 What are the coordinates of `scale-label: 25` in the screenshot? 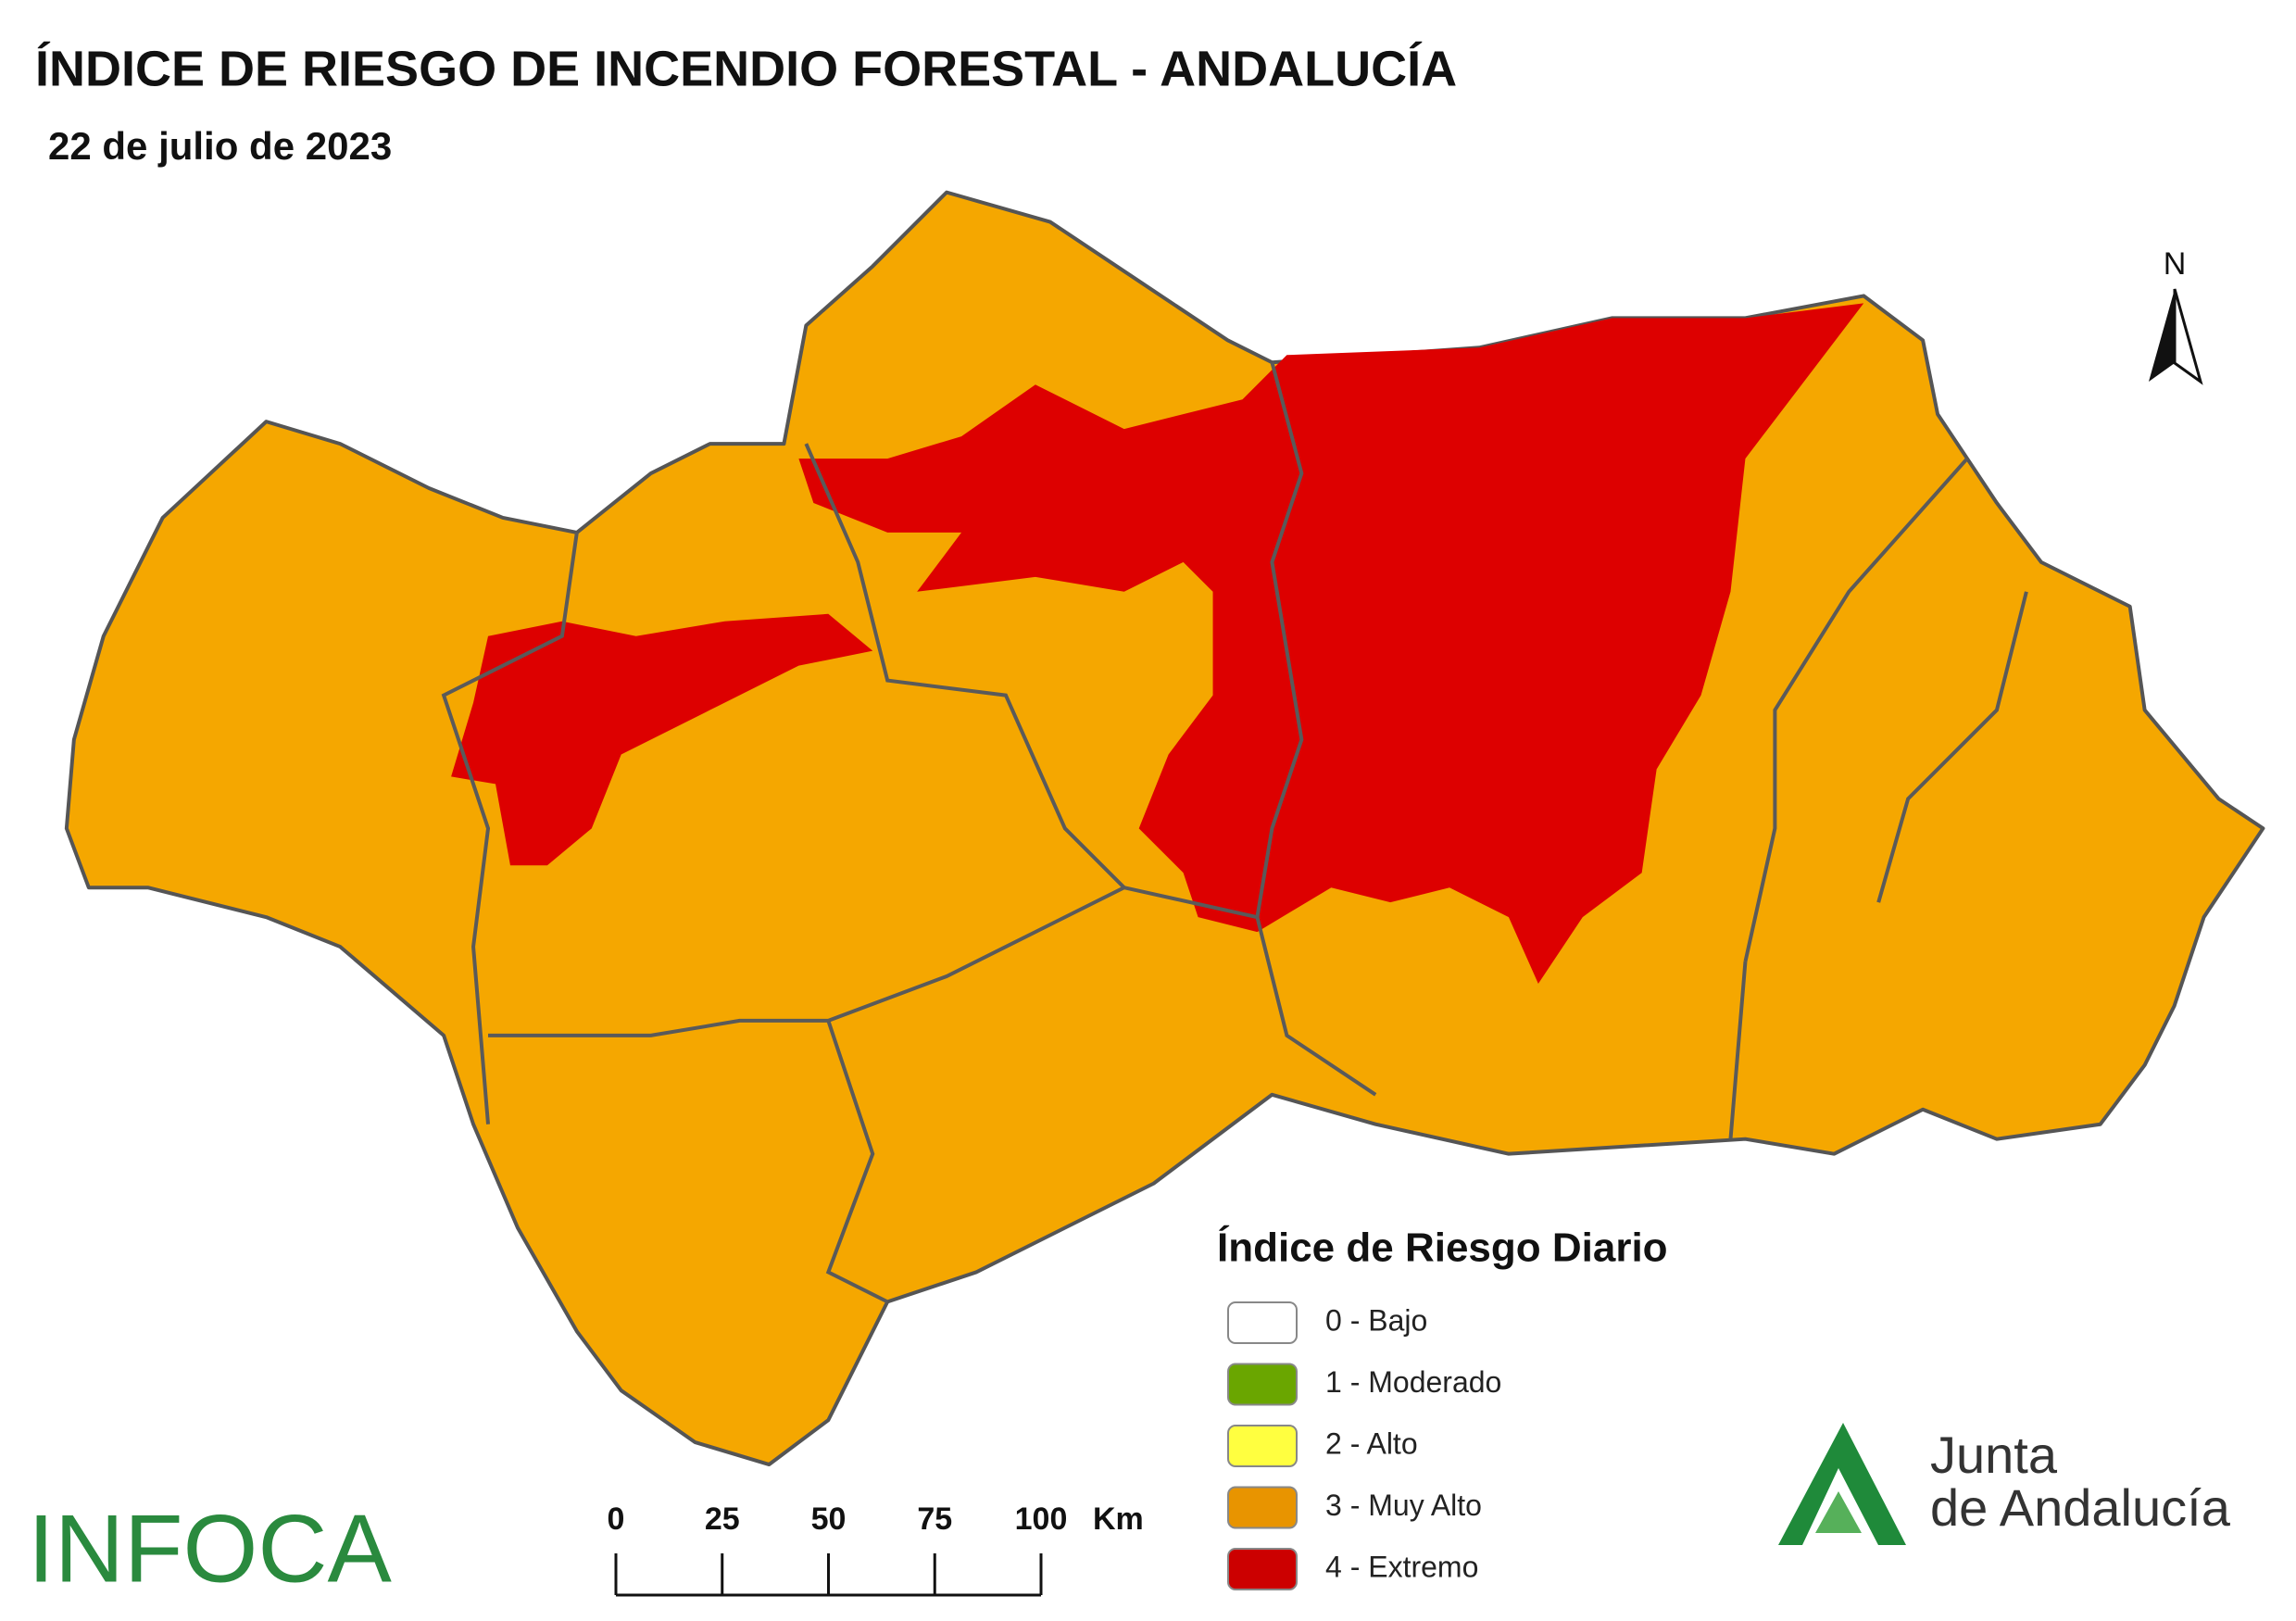 It's located at (722, 1519).